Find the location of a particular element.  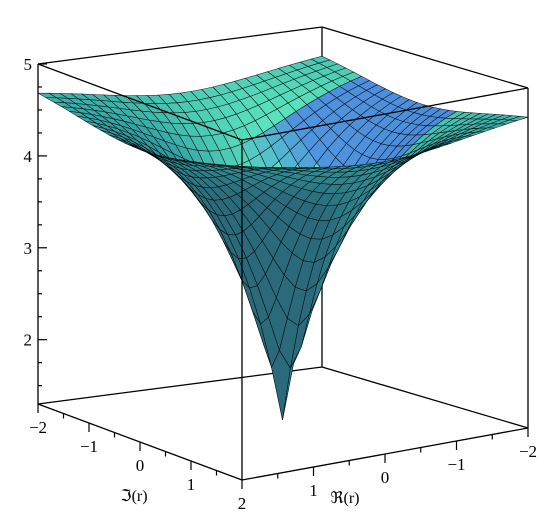

y-tick-label: −1 is located at coordinates (89, 446).